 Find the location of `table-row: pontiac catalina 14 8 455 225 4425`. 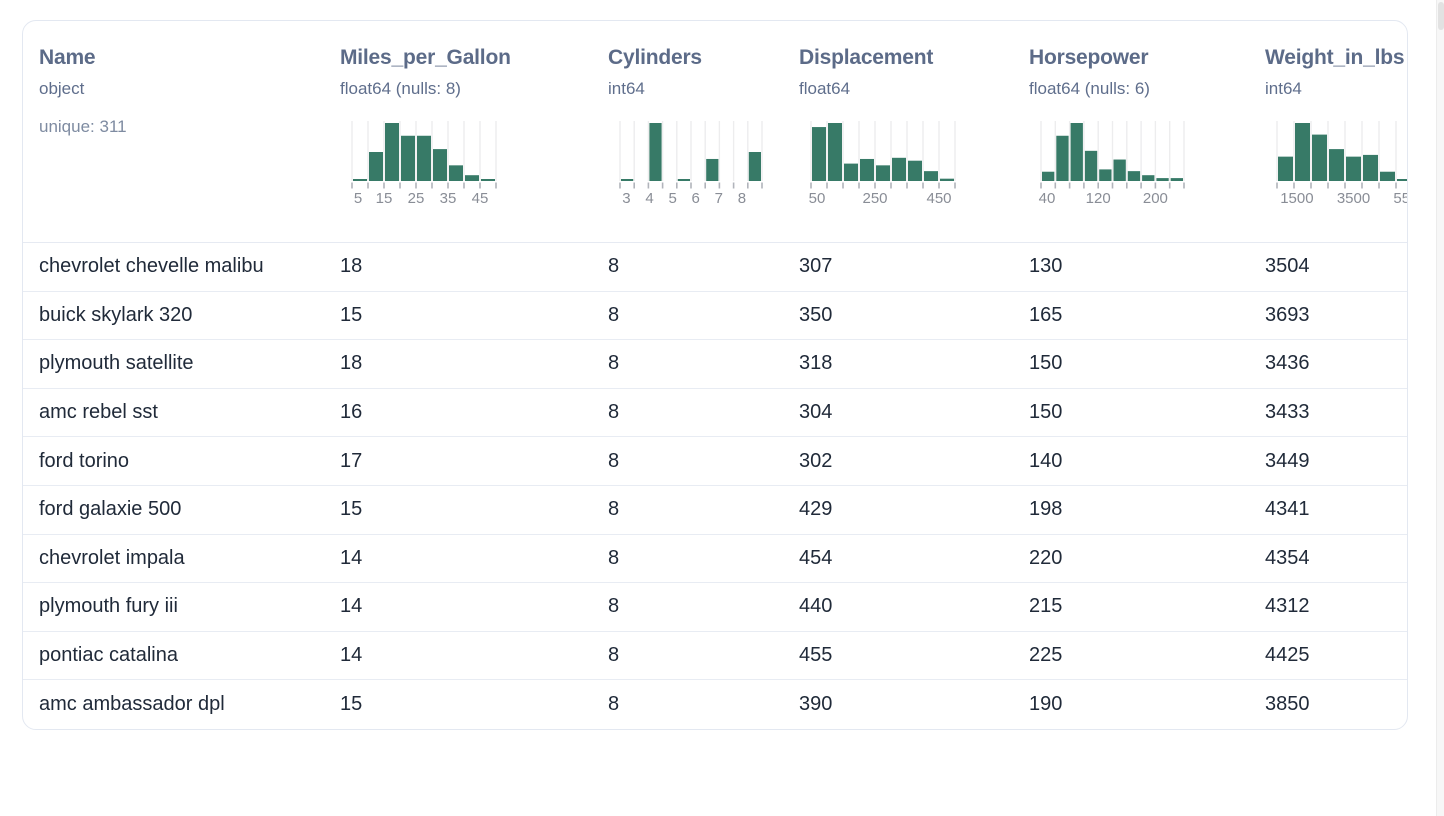

table-row: pontiac catalina 14 8 455 225 4425 is located at coordinates (715, 656).